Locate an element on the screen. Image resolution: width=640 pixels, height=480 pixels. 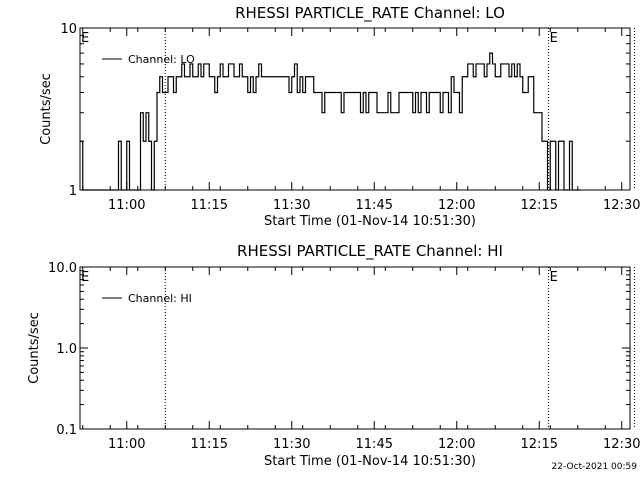
lo-y-tick-label: 1 is located at coordinates (73, 191).